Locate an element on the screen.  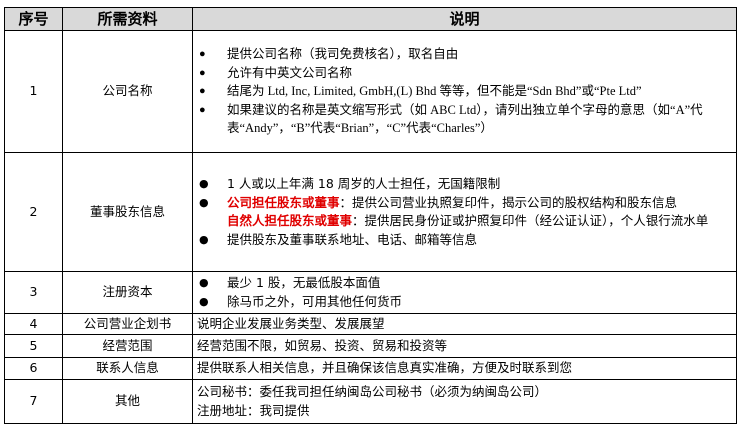
list-item: 自然人担任股东或董事：提供居民身份证或护照复印件（经公证认证），个人银行流水单 is located at coordinates (464, 221).